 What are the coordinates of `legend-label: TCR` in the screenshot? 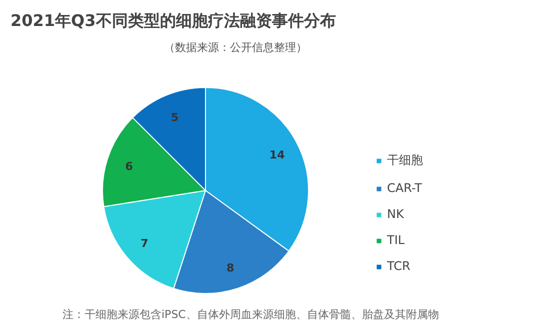 It's located at (398, 266).